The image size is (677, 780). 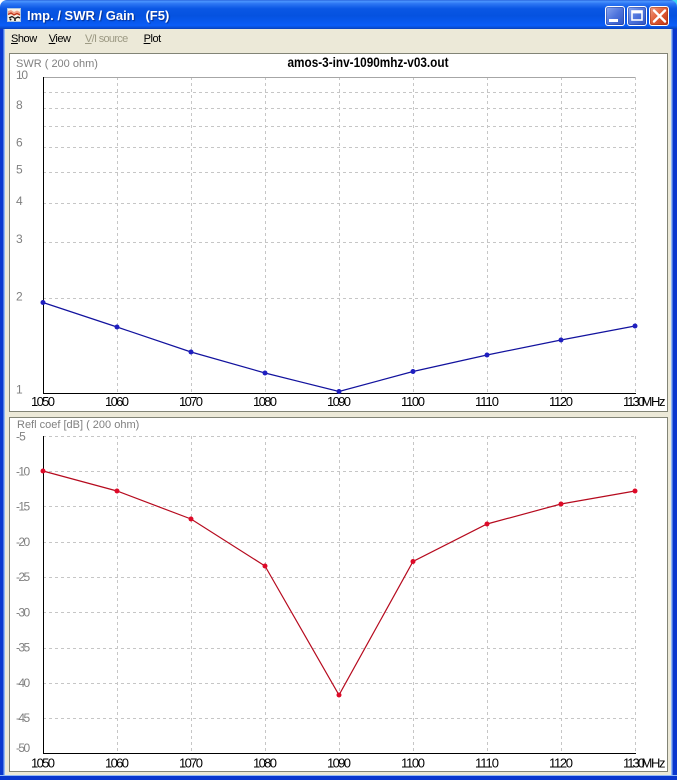 I want to click on svg-text: -30, so click(x=23, y=612).